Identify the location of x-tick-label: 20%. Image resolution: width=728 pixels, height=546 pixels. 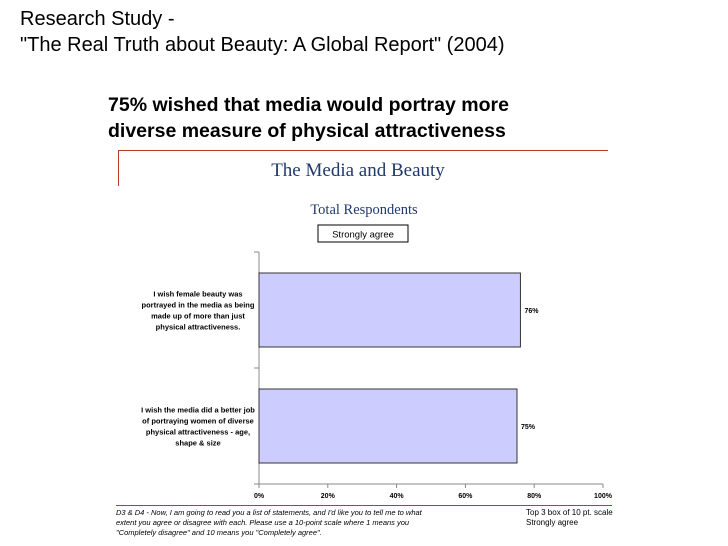
(328, 496).